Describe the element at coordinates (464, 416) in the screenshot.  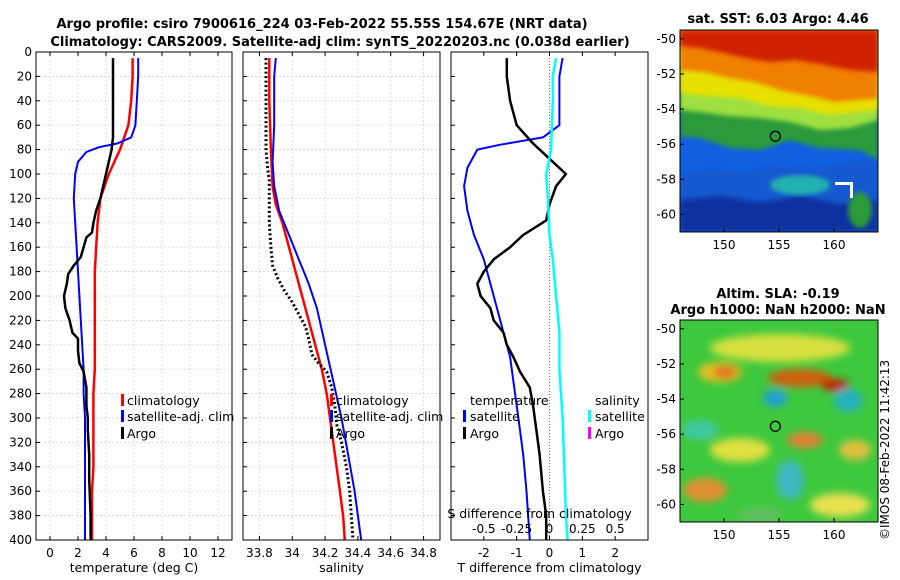
I see `legend-swatch-t-satellite` at that location.